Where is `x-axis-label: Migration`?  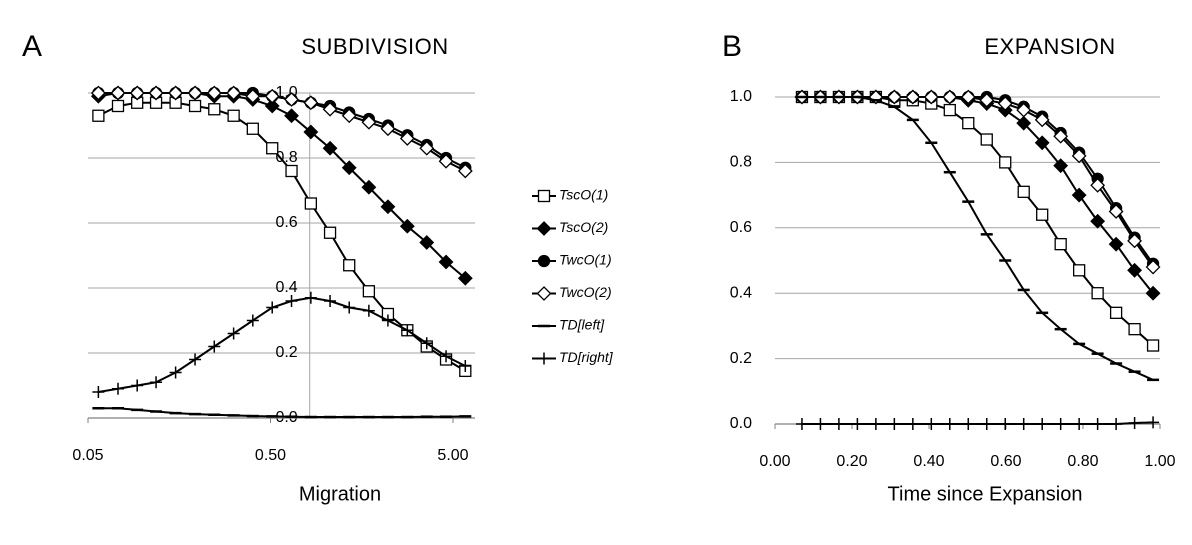
x-axis-label: Migration is located at coordinates (340, 494).